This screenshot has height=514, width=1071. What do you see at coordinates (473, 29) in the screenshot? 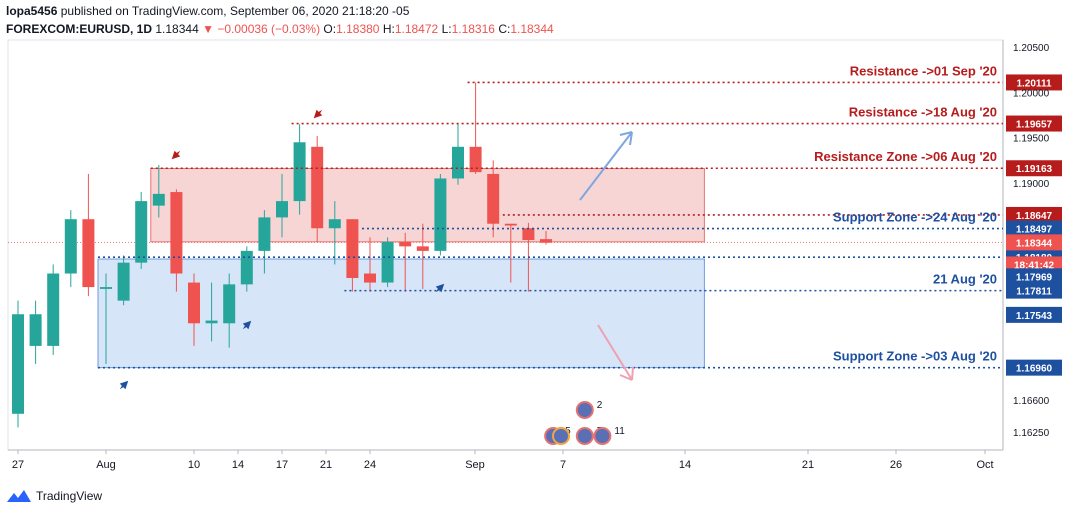
I see `low-value: 1.18316` at bounding box center [473, 29].